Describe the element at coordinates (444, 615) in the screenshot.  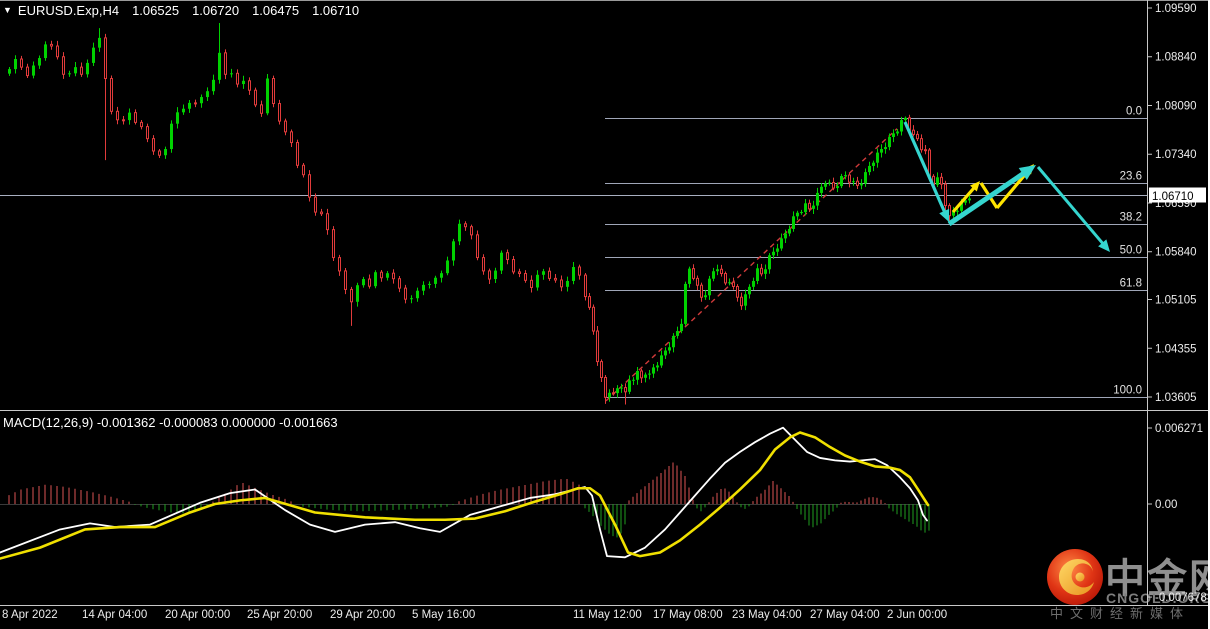
I see `time-axis-label: 5 May 16:00` at that location.